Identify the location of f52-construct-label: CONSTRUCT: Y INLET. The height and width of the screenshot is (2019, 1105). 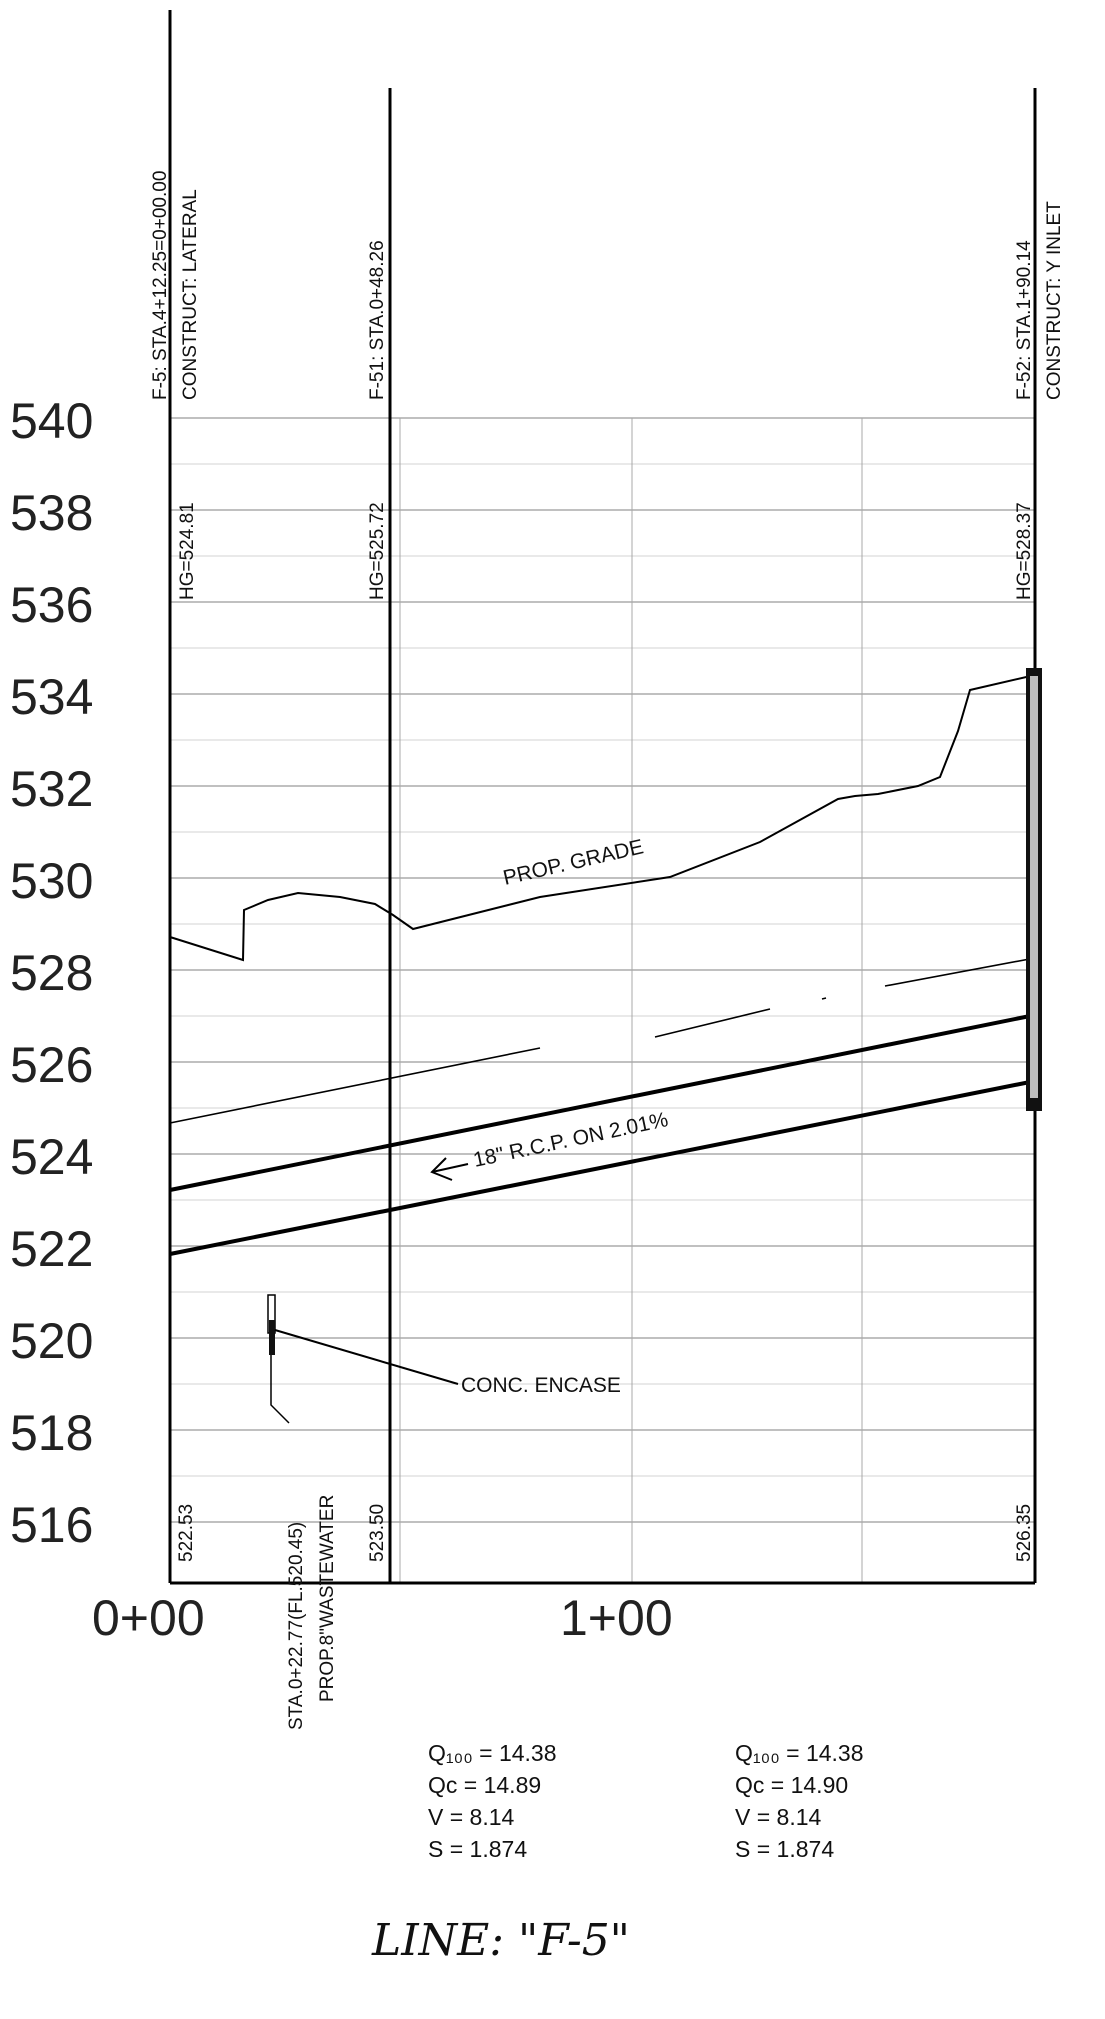
(1054, 300).